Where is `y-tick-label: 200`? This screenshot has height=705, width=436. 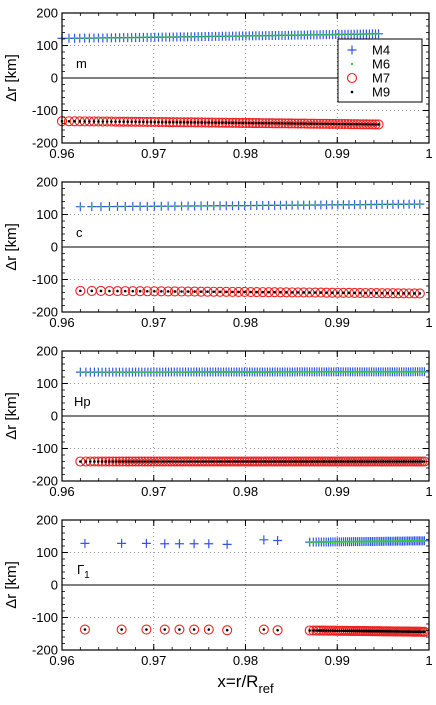 y-tick-label: 200 is located at coordinates (47, 13).